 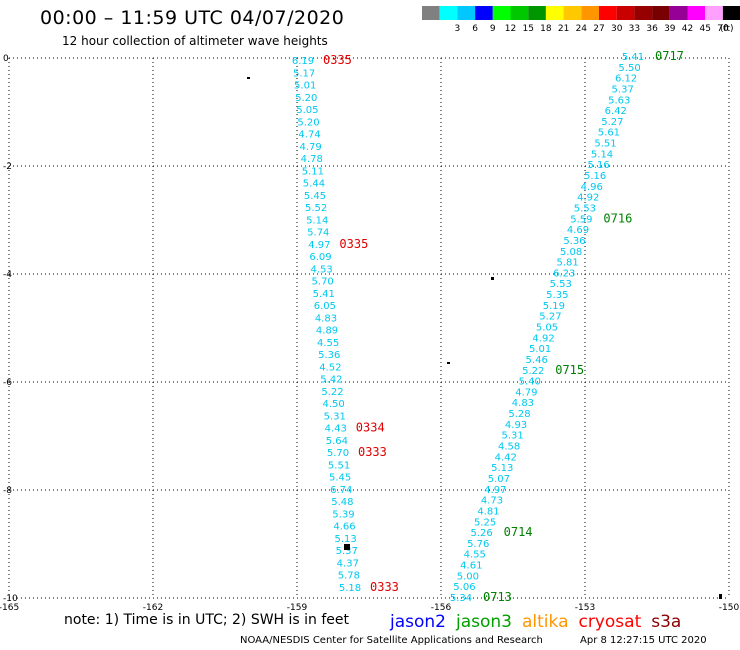 I want to click on wave-height-value: 6.12, so click(x=626, y=79).